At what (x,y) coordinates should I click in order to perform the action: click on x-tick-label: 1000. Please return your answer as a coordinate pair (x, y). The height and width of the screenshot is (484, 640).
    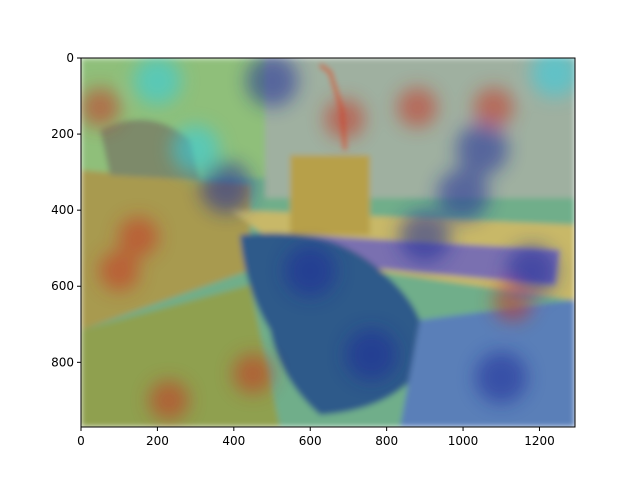
    Looking at the image, I should click on (463, 441).